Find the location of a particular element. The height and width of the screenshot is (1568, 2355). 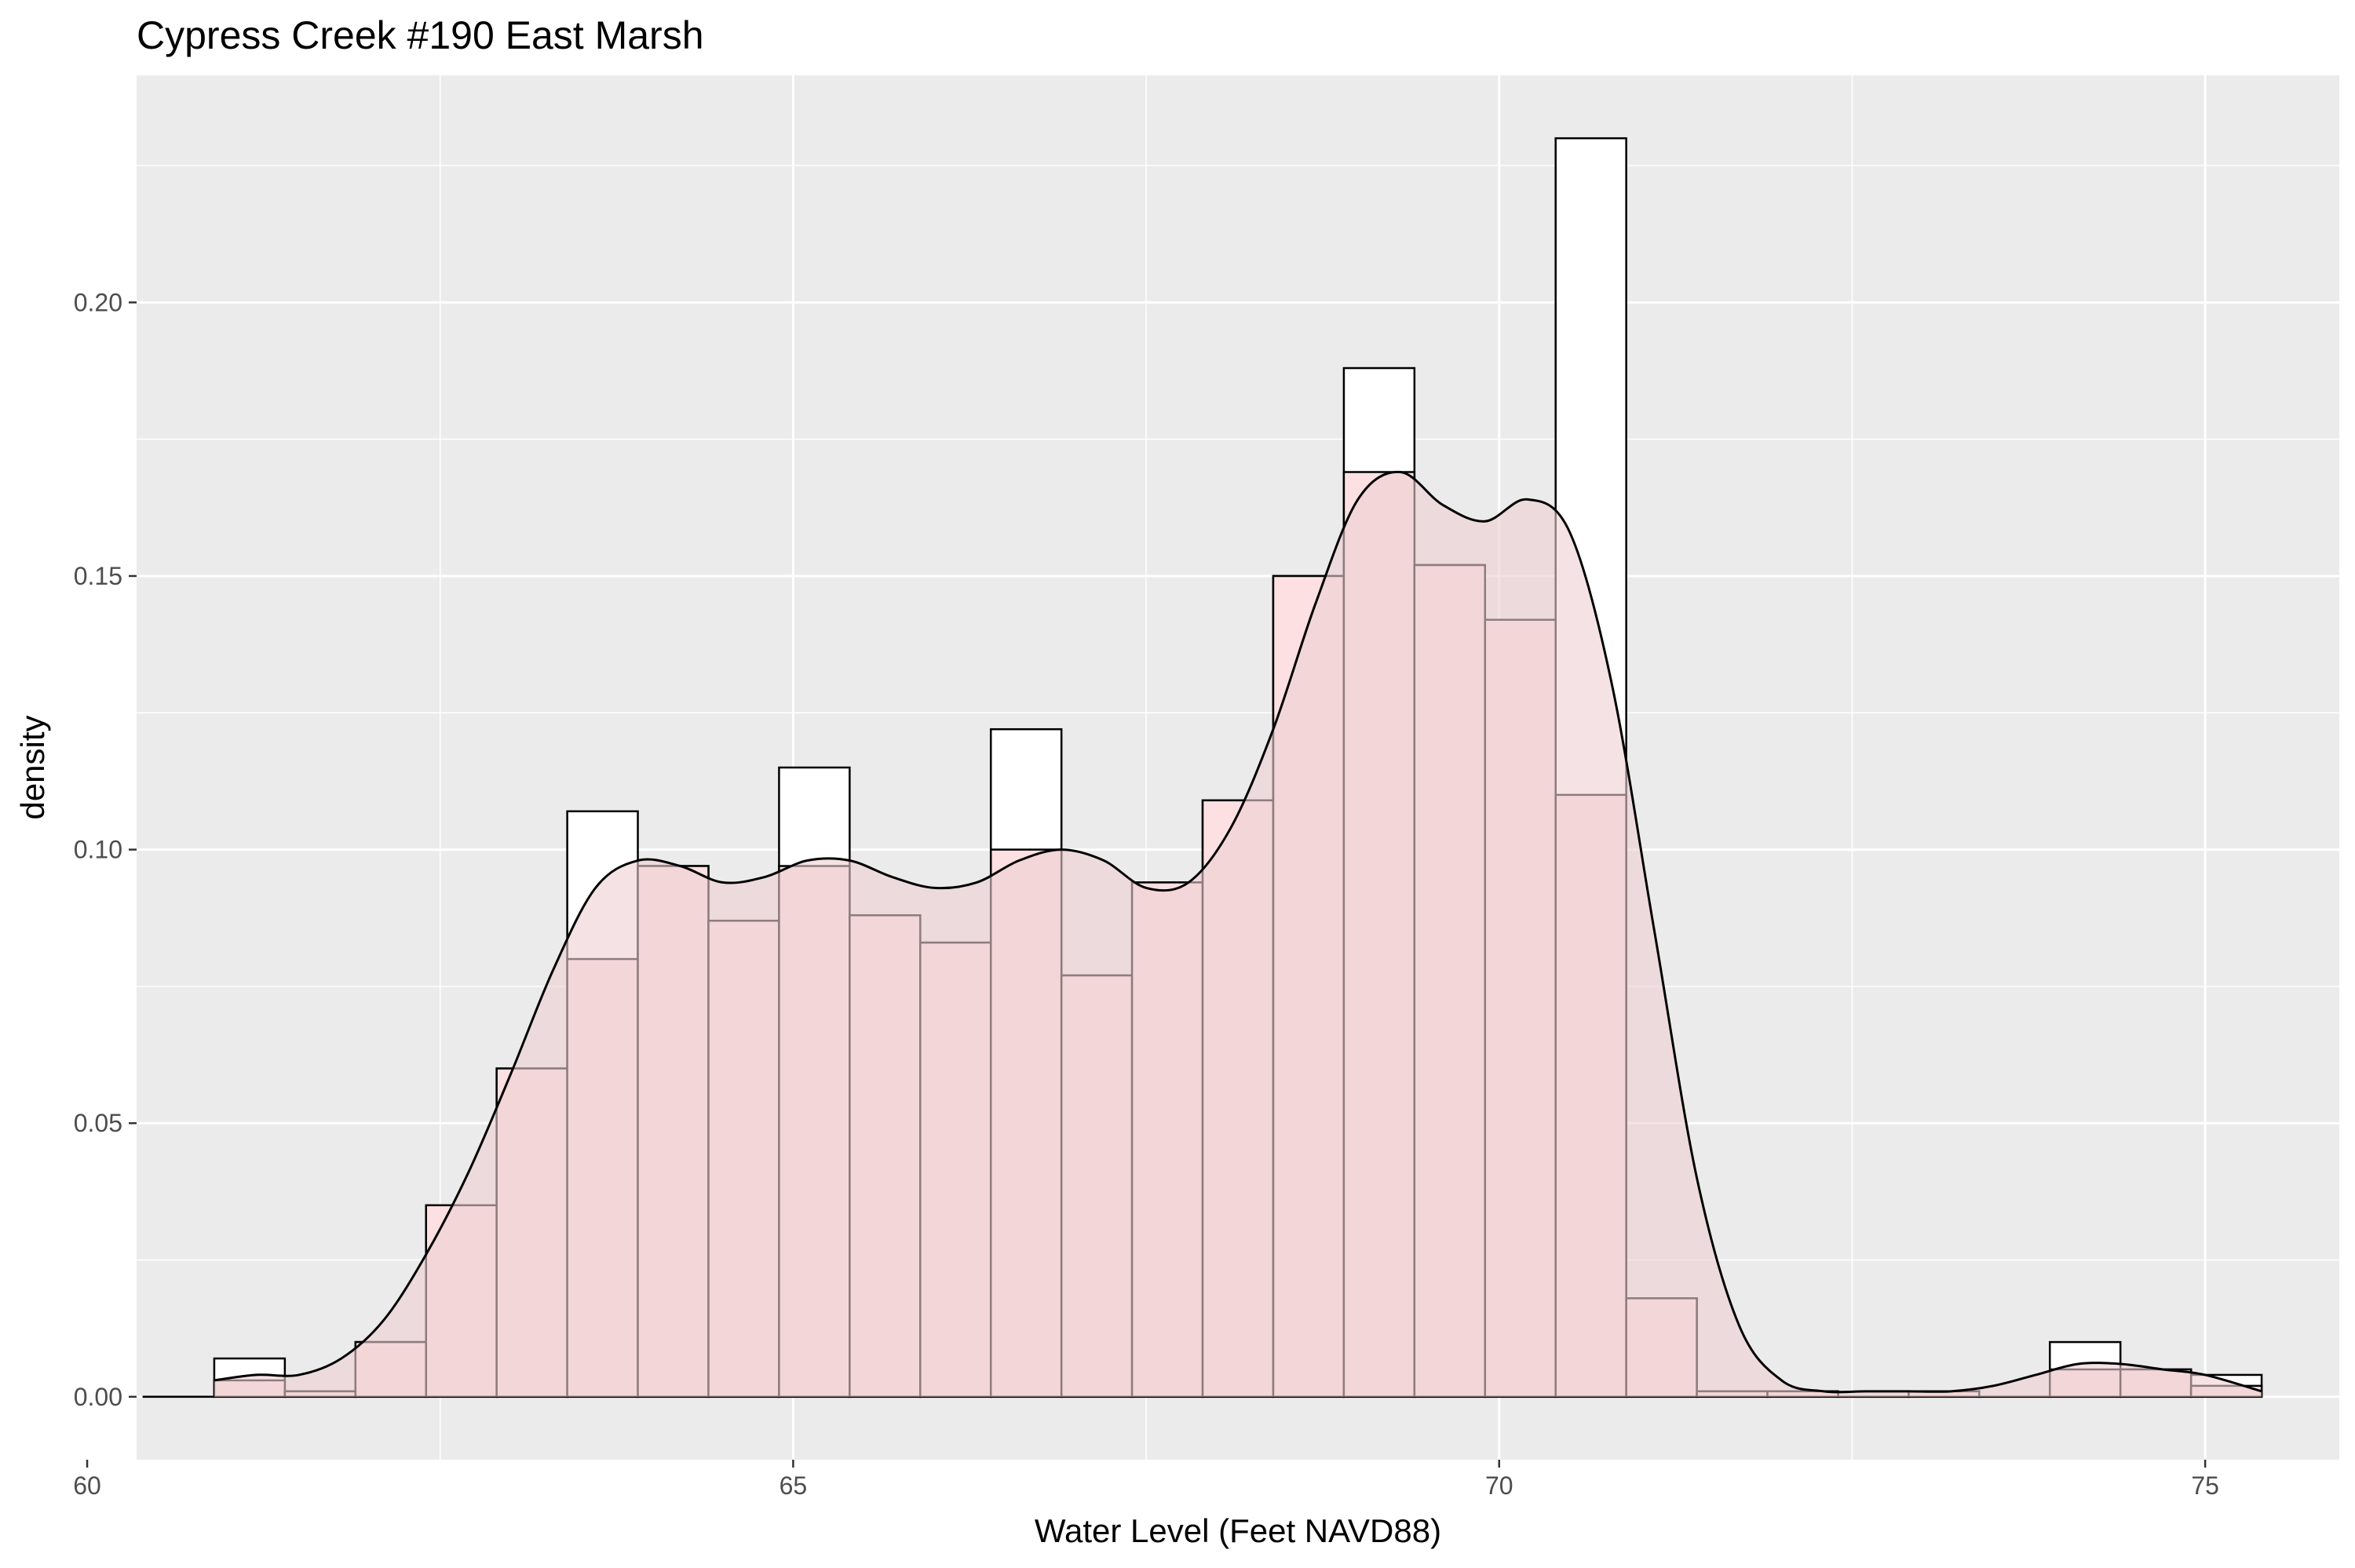

chart-title: Cypress Creek #190 East Marsh is located at coordinates (420, 35).